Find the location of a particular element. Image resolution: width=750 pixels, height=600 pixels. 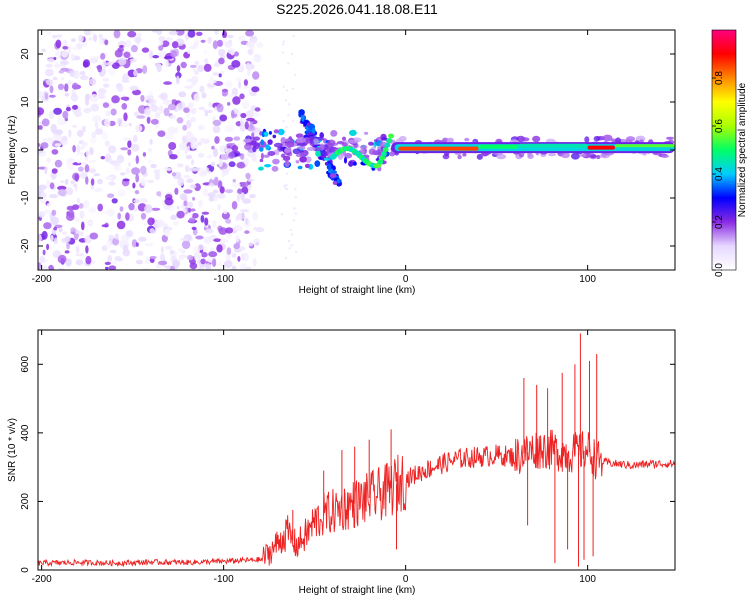

spectrogram-x-label: Height of straight line (km) is located at coordinates (357, 290).